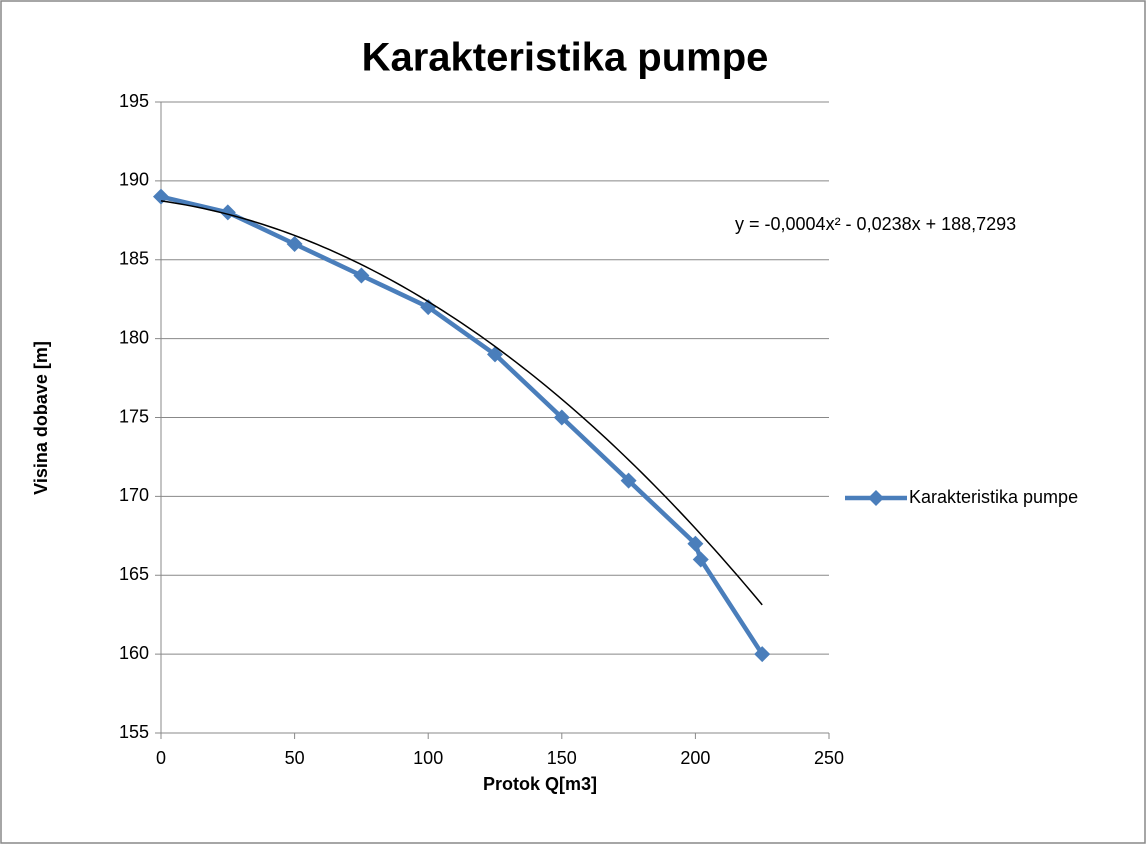  What do you see at coordinates (161, 758) in the screenshot?
I see `x-tick-label: 0` at bounding box center [161, 758].